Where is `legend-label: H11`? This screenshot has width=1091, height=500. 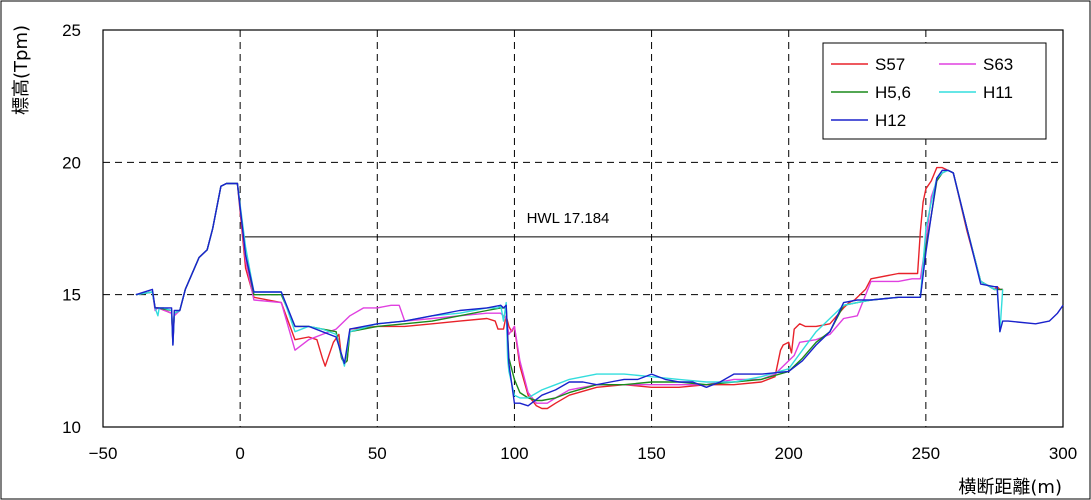
legend-label: H11 is located at coordinates (998, 92).